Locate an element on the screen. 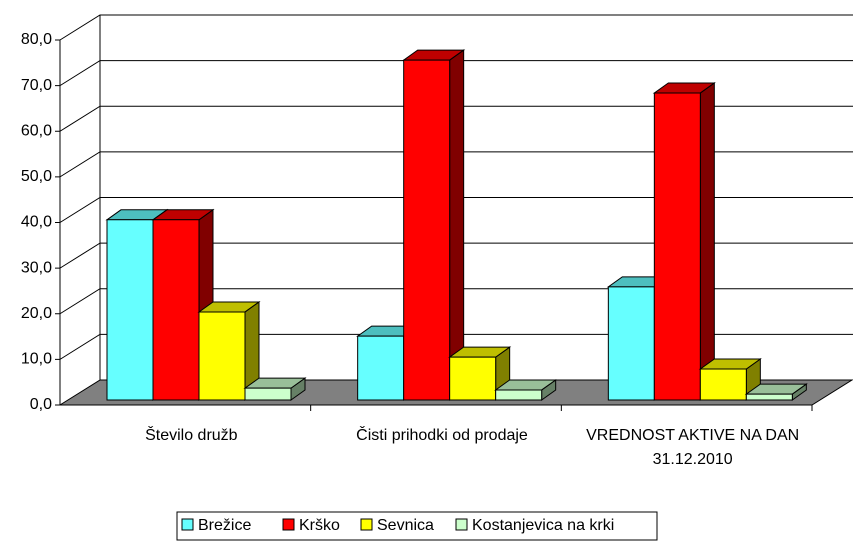  y-tick-label: 70,0 is located at coordinates (36, 85).